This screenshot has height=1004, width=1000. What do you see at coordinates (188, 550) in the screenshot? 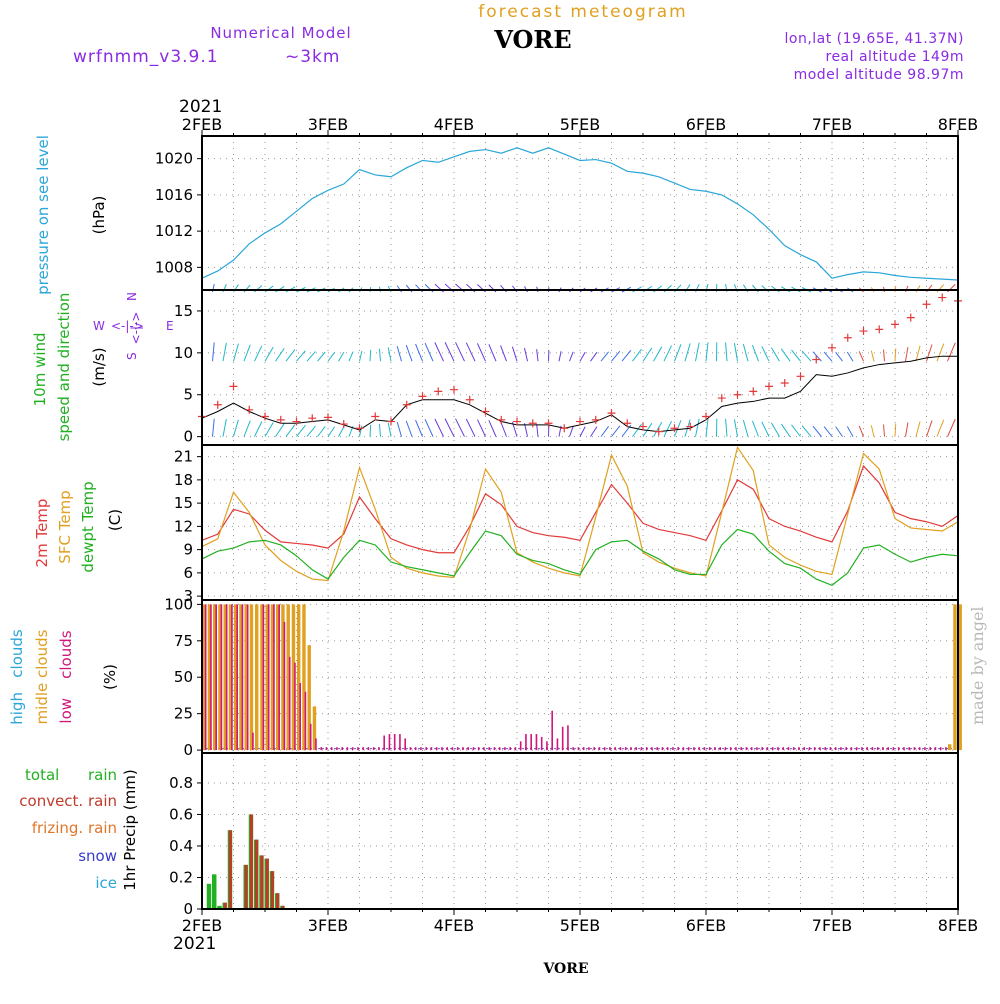
I see `temp-ytick-label-9: 9` at bounding box center [188, 550].